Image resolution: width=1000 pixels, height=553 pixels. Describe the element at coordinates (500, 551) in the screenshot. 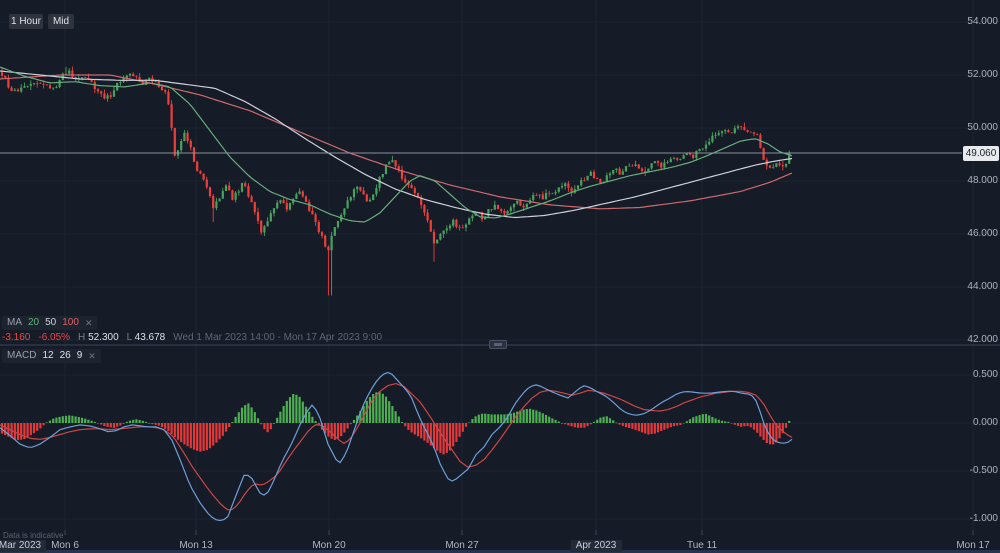

I see `timeline-scrollbar` at that location.